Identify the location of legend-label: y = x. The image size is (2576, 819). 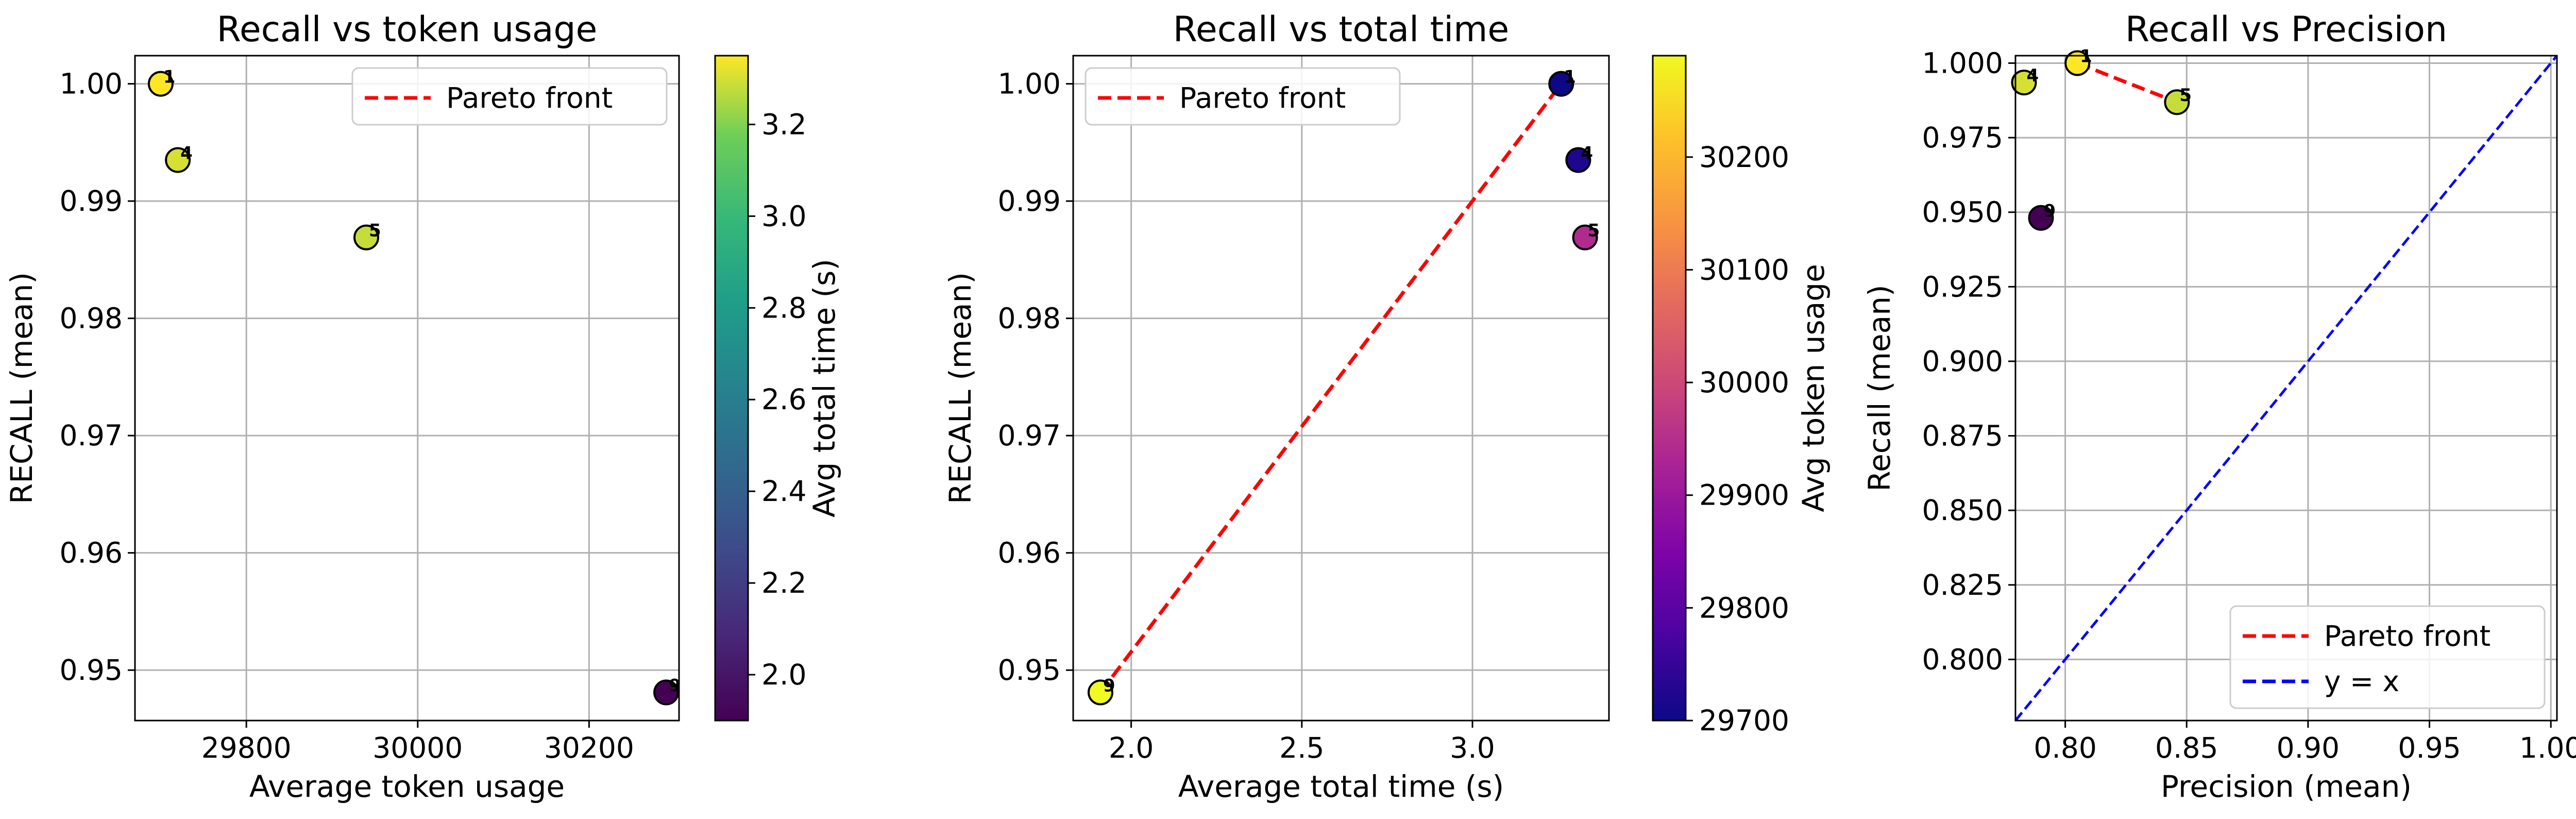
(2361, 681).